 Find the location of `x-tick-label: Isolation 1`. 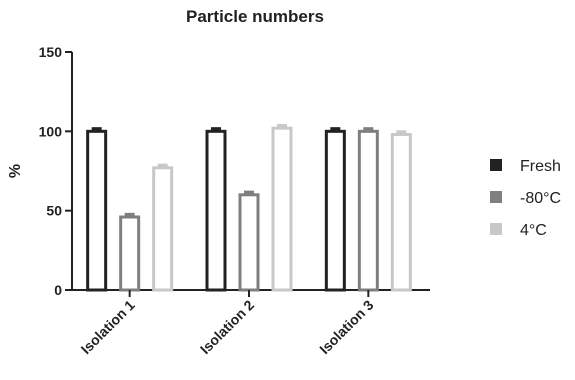

x-tick-label: Isolation 1 is located at coordinates (108, 327).